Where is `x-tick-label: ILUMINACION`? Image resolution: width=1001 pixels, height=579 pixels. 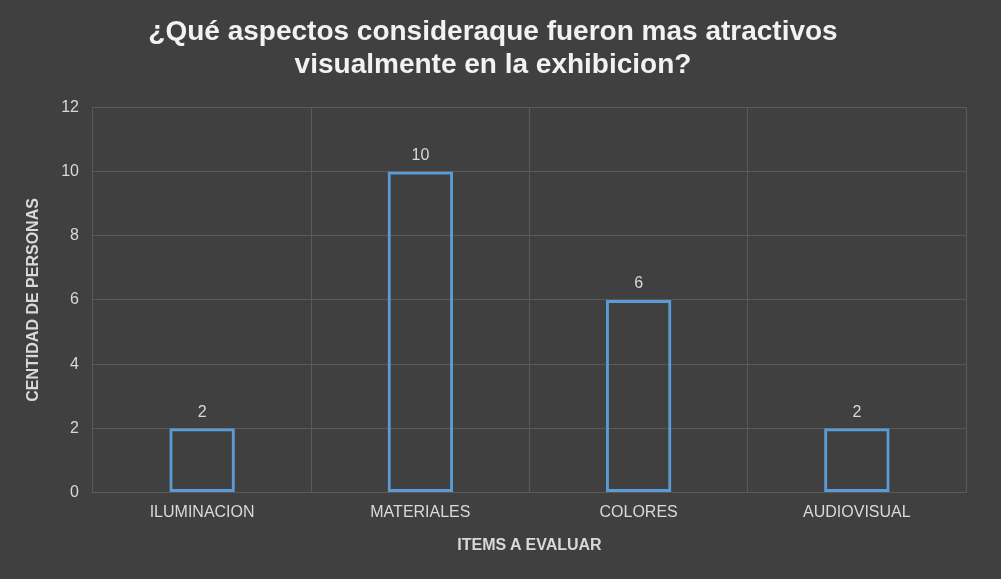
x-tick-label: ILUMINACION is located at coordinates (202, 511).